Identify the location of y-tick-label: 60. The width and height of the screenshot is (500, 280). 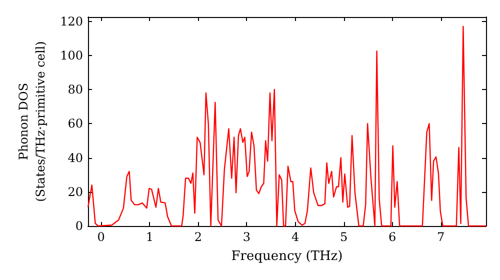
(75, 123).